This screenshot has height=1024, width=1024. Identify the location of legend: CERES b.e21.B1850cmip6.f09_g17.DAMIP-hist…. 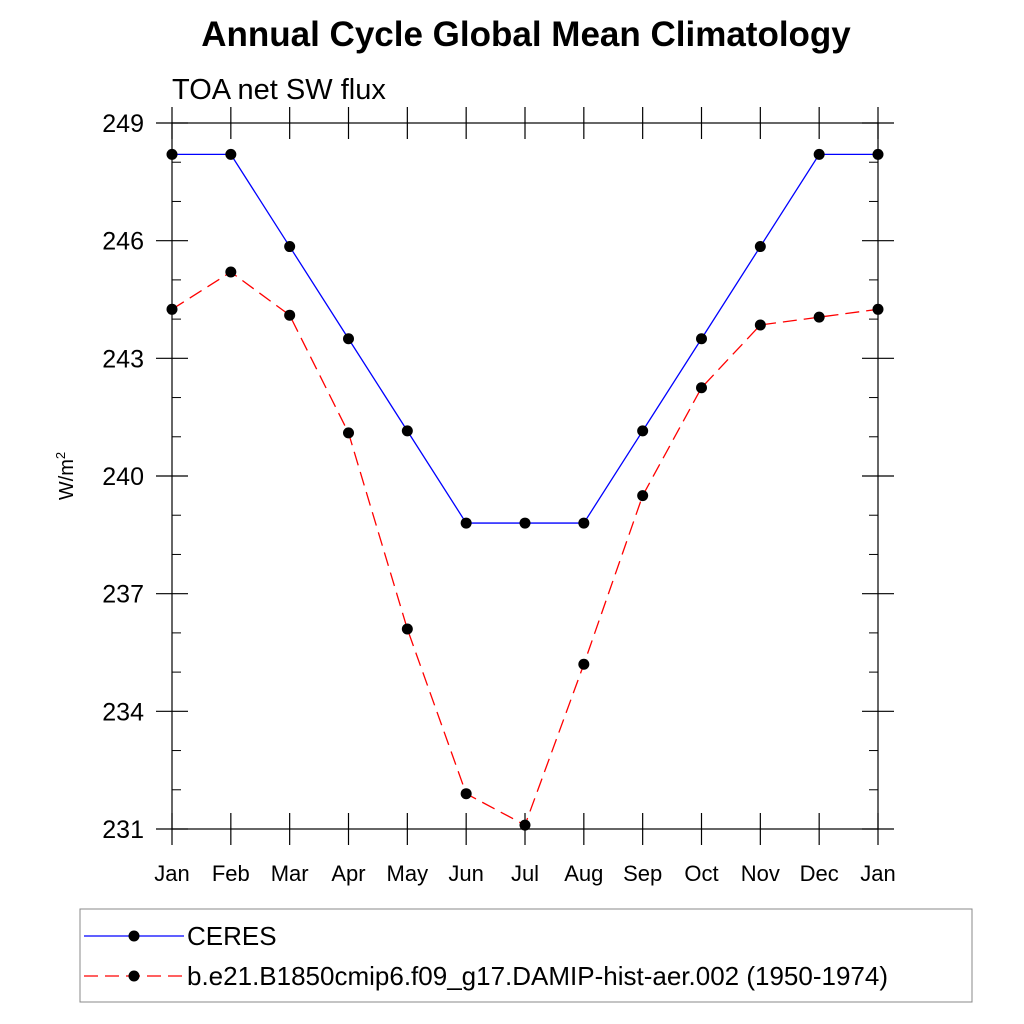
(526, 955).